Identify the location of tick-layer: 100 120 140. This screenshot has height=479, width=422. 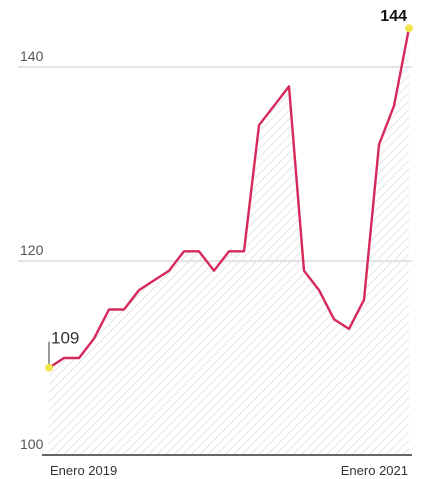
(32, 250).